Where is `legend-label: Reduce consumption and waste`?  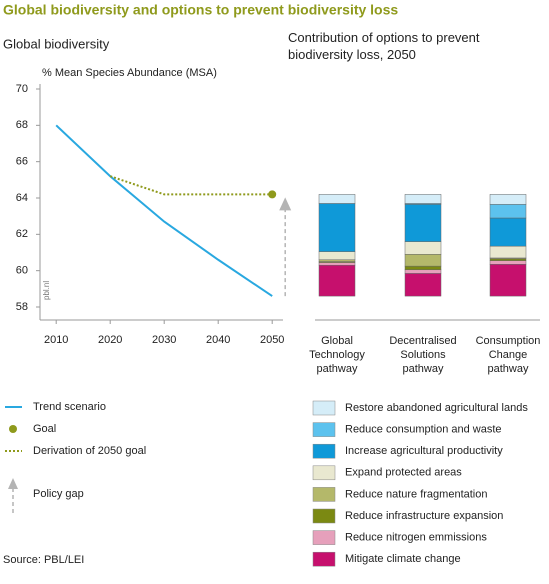
legend-label: Reduce consumption and waste is located at coordinates (423, 430).